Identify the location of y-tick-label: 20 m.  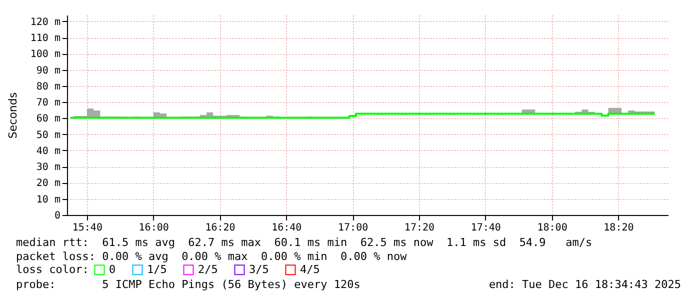
(48, 184).